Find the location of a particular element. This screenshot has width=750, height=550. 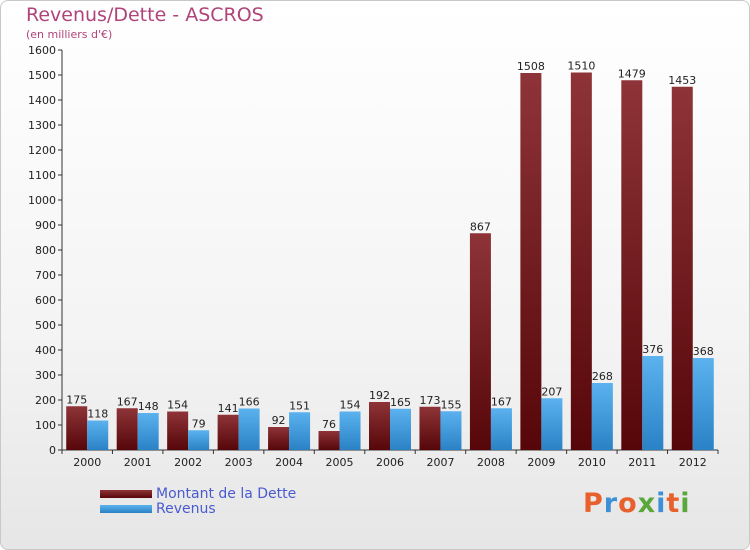

legend-label-revenus: Revenus is located at coordinates (186, 508).